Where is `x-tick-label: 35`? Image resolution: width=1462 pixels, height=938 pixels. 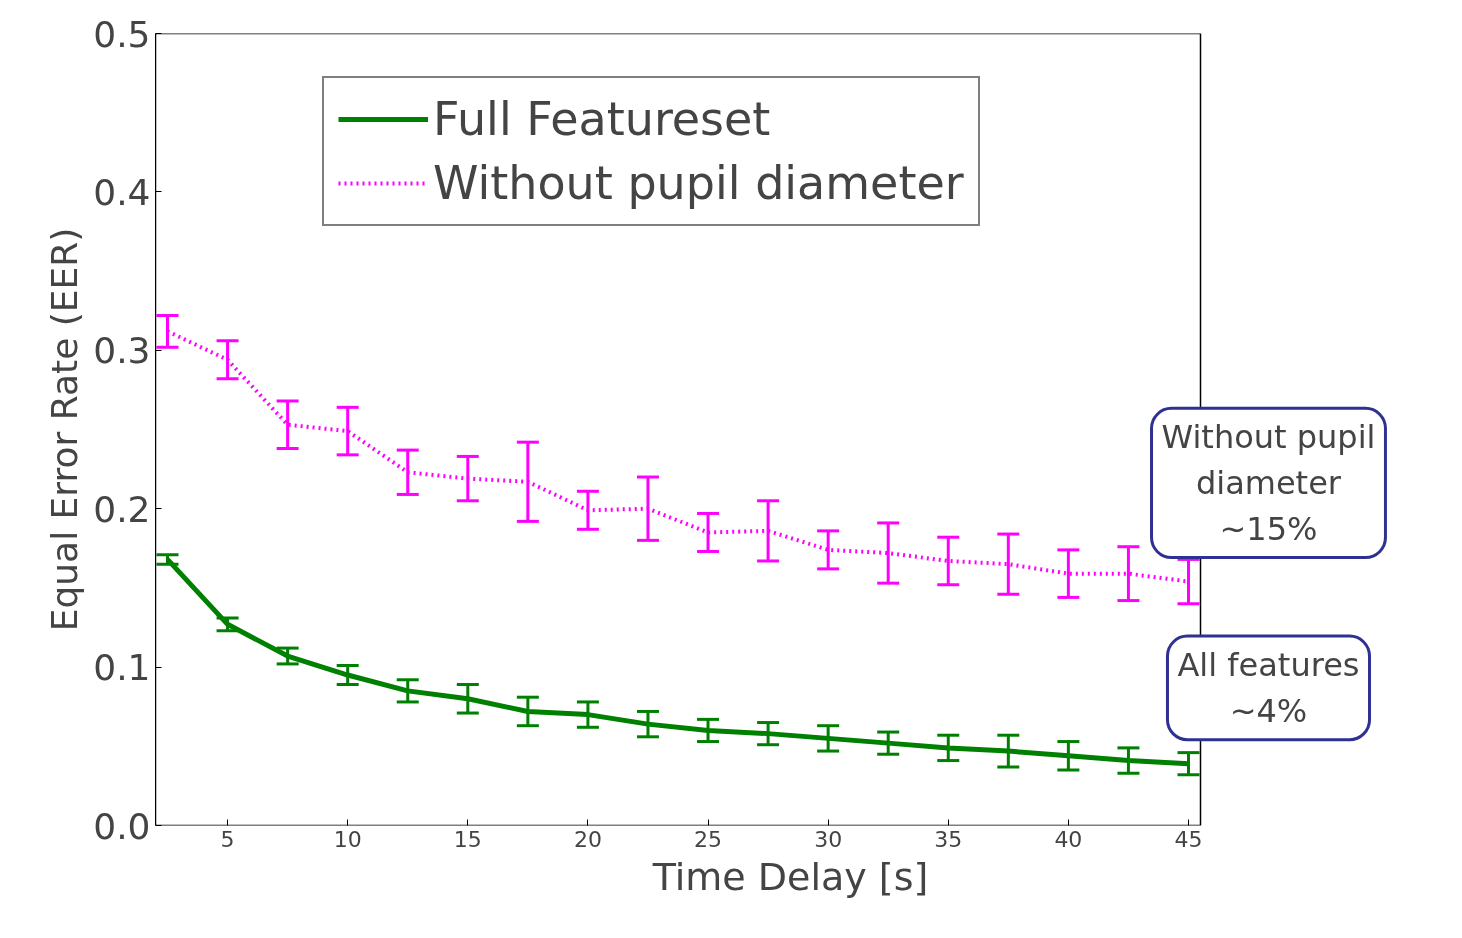
x-tick-label: 35 is located at coordinates (948, 839).